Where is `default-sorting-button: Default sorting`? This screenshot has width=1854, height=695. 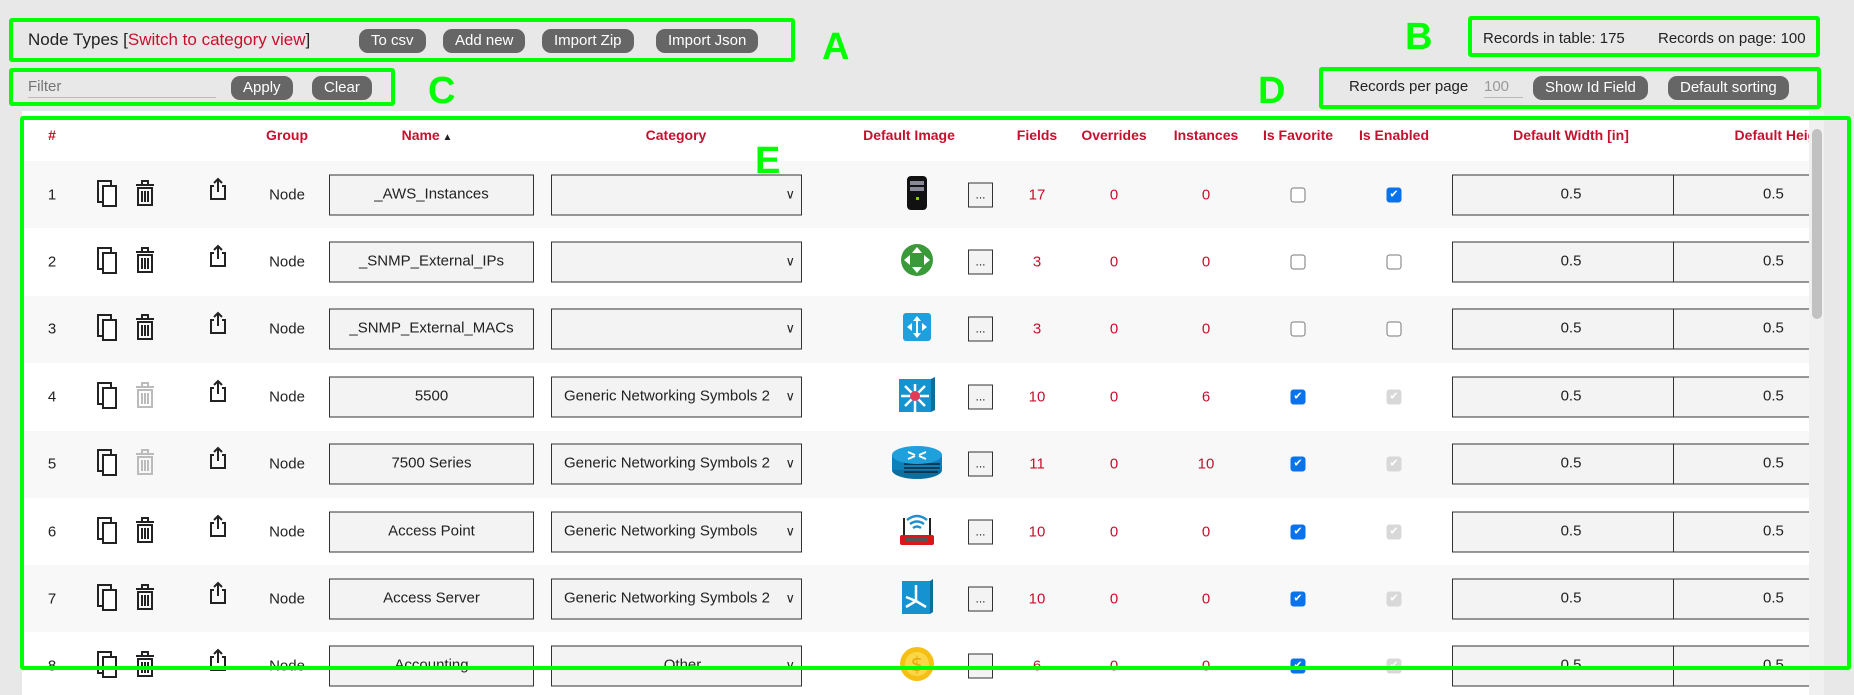 default-sorting-button: Default sorting is located at coordinates (1728, 88).